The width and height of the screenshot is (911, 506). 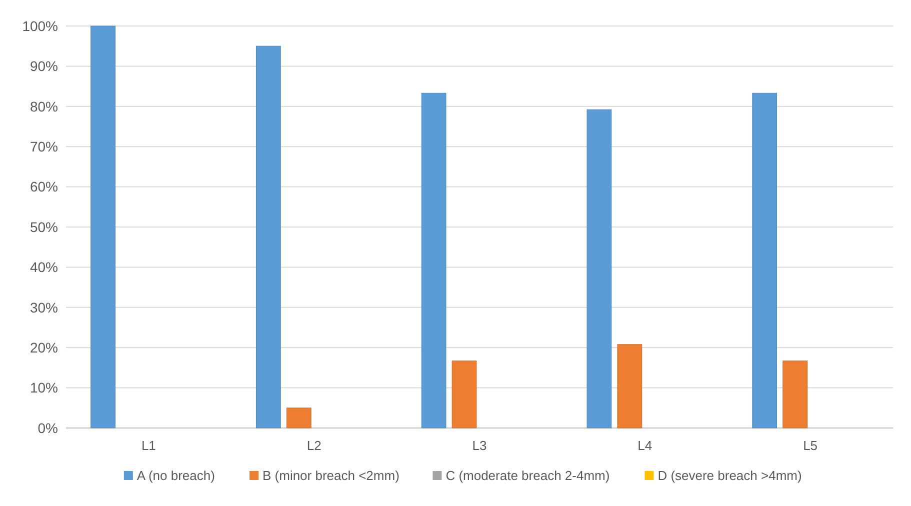 What do you see at coordinates (730, 475) in the screenshot?
I see `legend-label: D (severe breach >4mm)` at bounding box center [730, 475].